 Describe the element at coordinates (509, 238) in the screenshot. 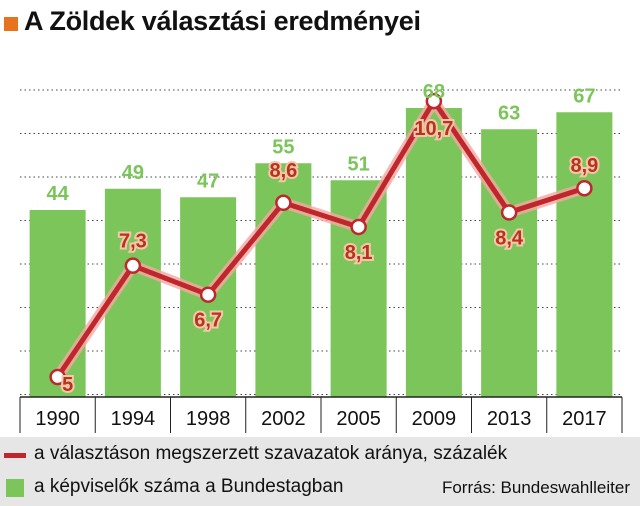

I see `line-value-label: 8,4` at that location.